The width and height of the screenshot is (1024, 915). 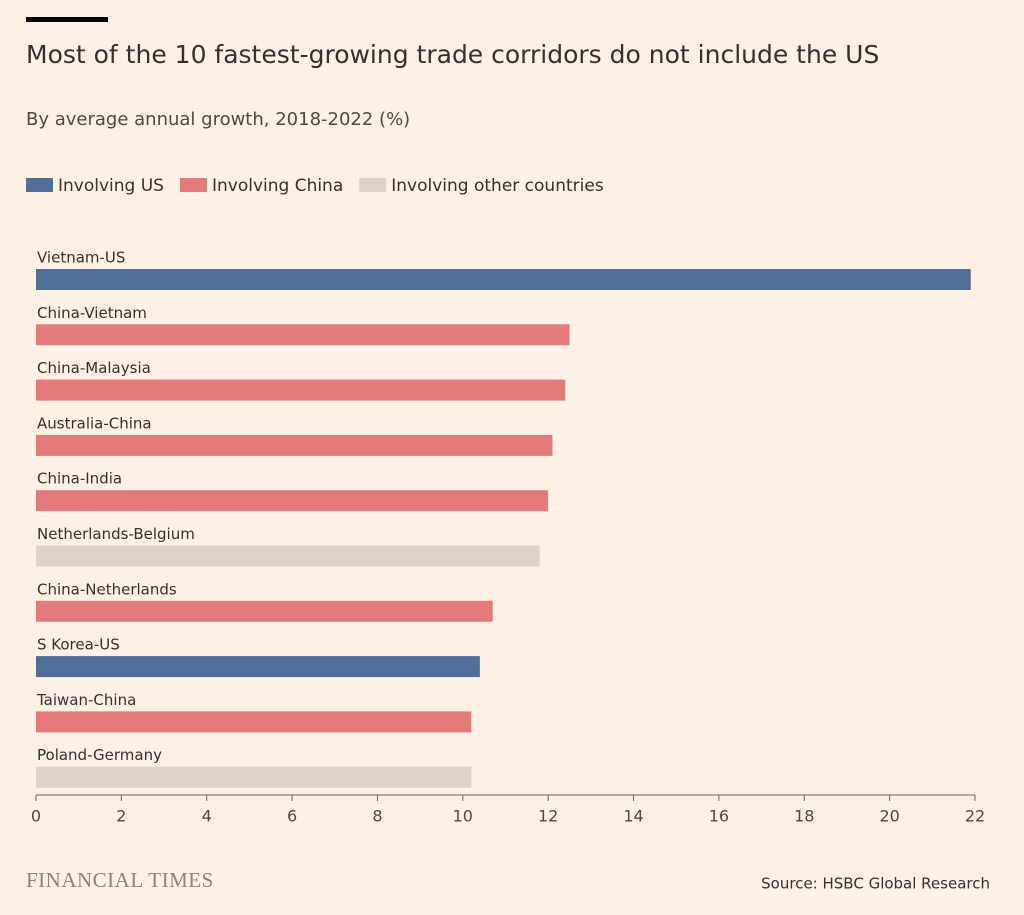 I want to click on x-tick-label: 18, so click(x=804, y=816).